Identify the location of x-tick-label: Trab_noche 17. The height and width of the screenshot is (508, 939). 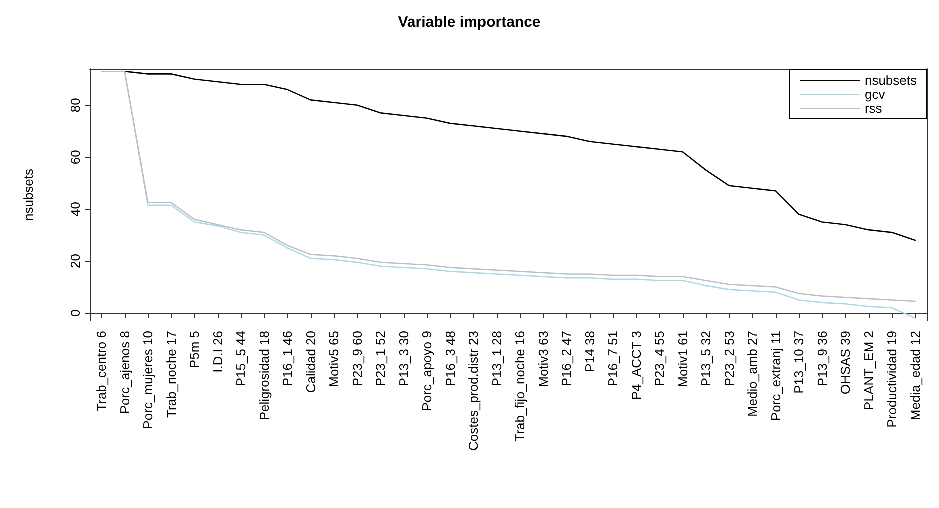
(171, 374).